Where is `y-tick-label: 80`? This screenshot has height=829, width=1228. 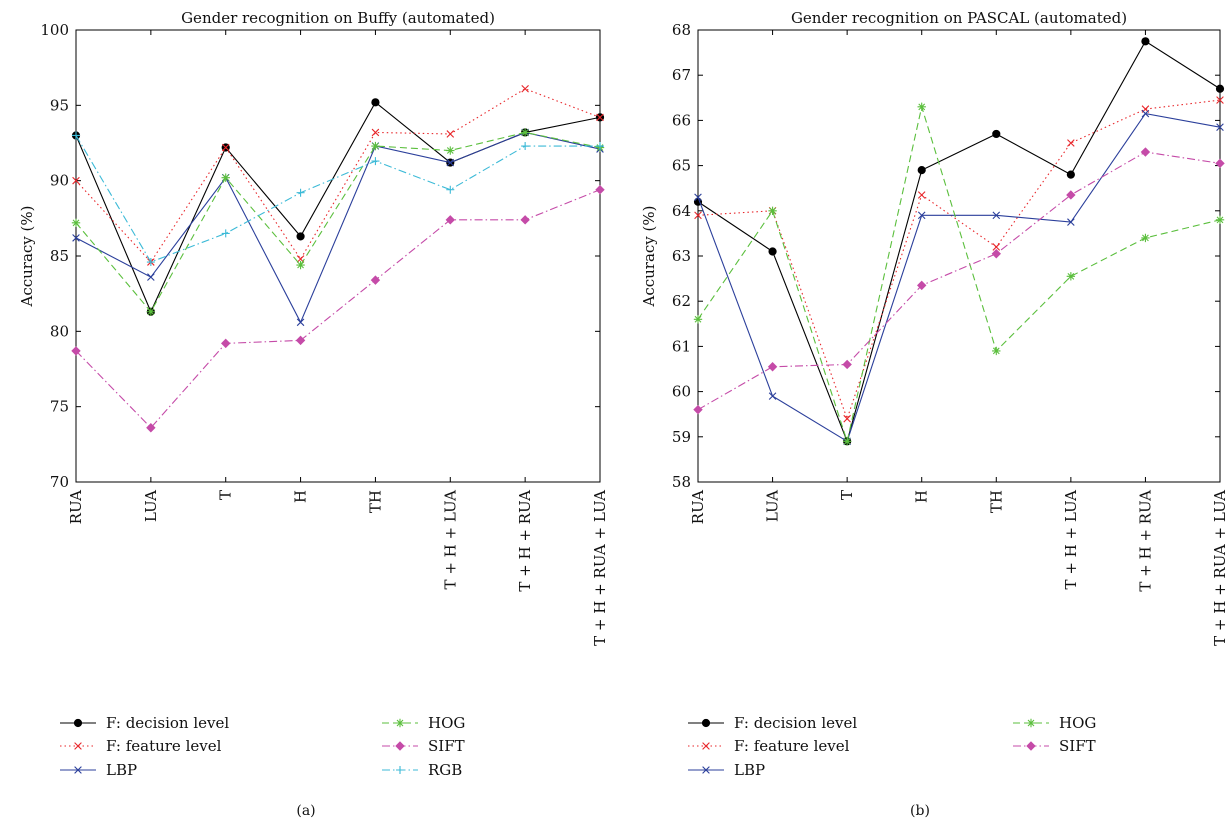 y-tick-label: 80 is located at coordinates (59, 331).